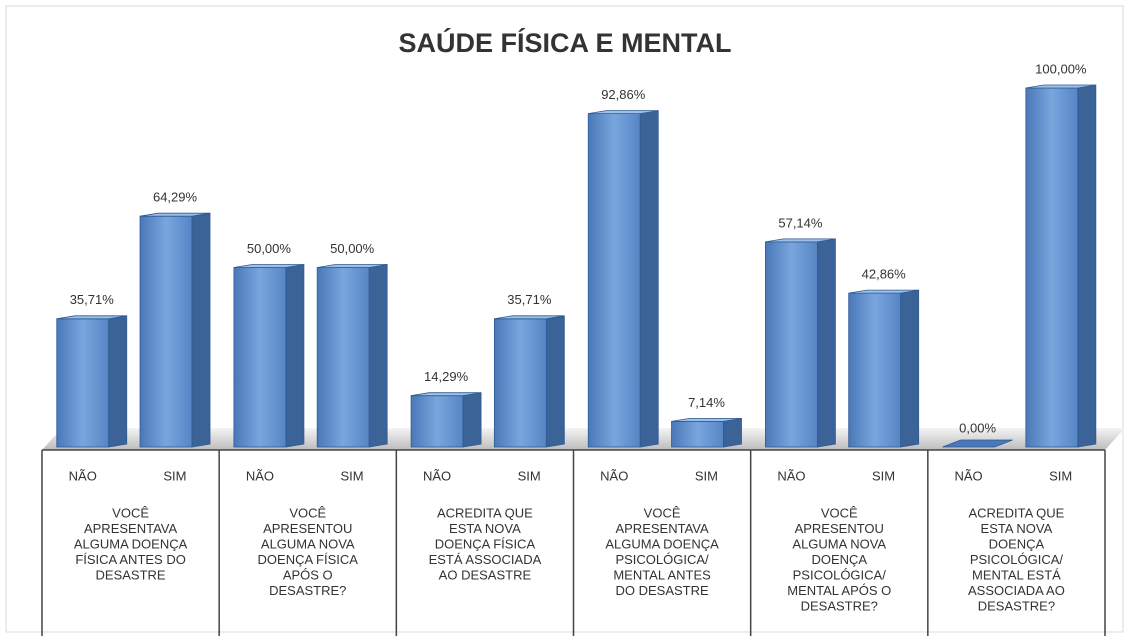 The width and height of the screenshot is (1129, 636). I want to click on group-label: ESTÁ ASSOCIADA, so click(485, 559).